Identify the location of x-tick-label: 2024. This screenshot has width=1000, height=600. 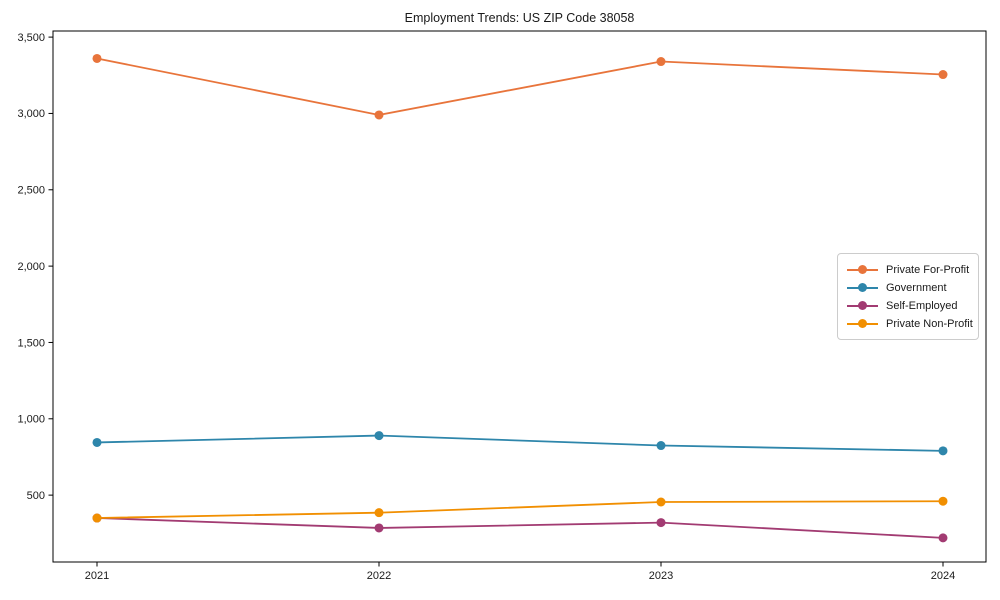
(943, 576).